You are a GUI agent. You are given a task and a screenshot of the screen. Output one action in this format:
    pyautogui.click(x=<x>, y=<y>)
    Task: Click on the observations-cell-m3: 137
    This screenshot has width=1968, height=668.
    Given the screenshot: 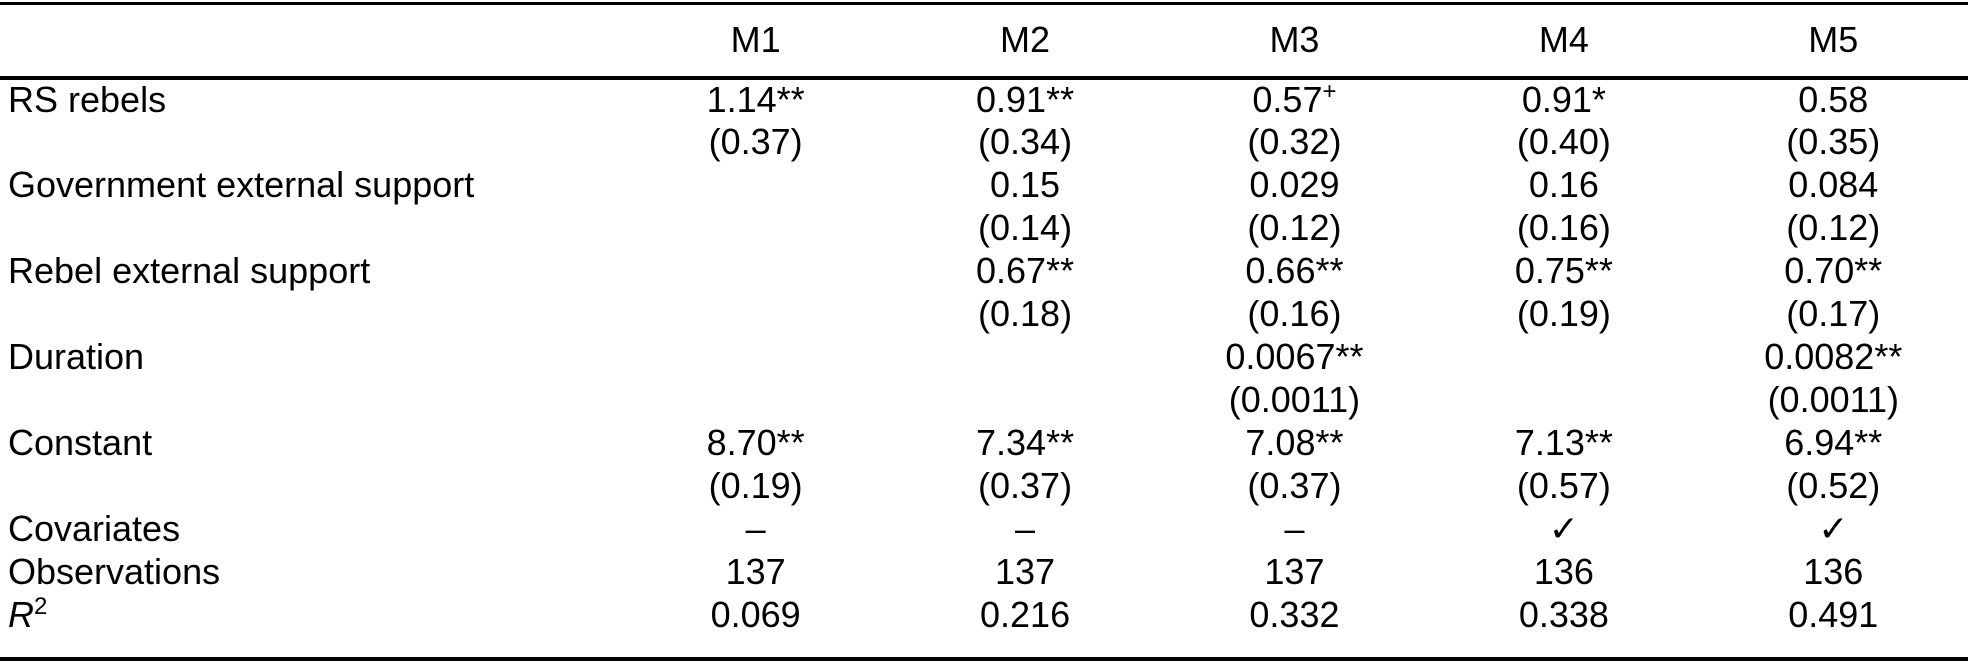 What is the action you would take?
    pyautogui.click(x=1294, y=572)
    